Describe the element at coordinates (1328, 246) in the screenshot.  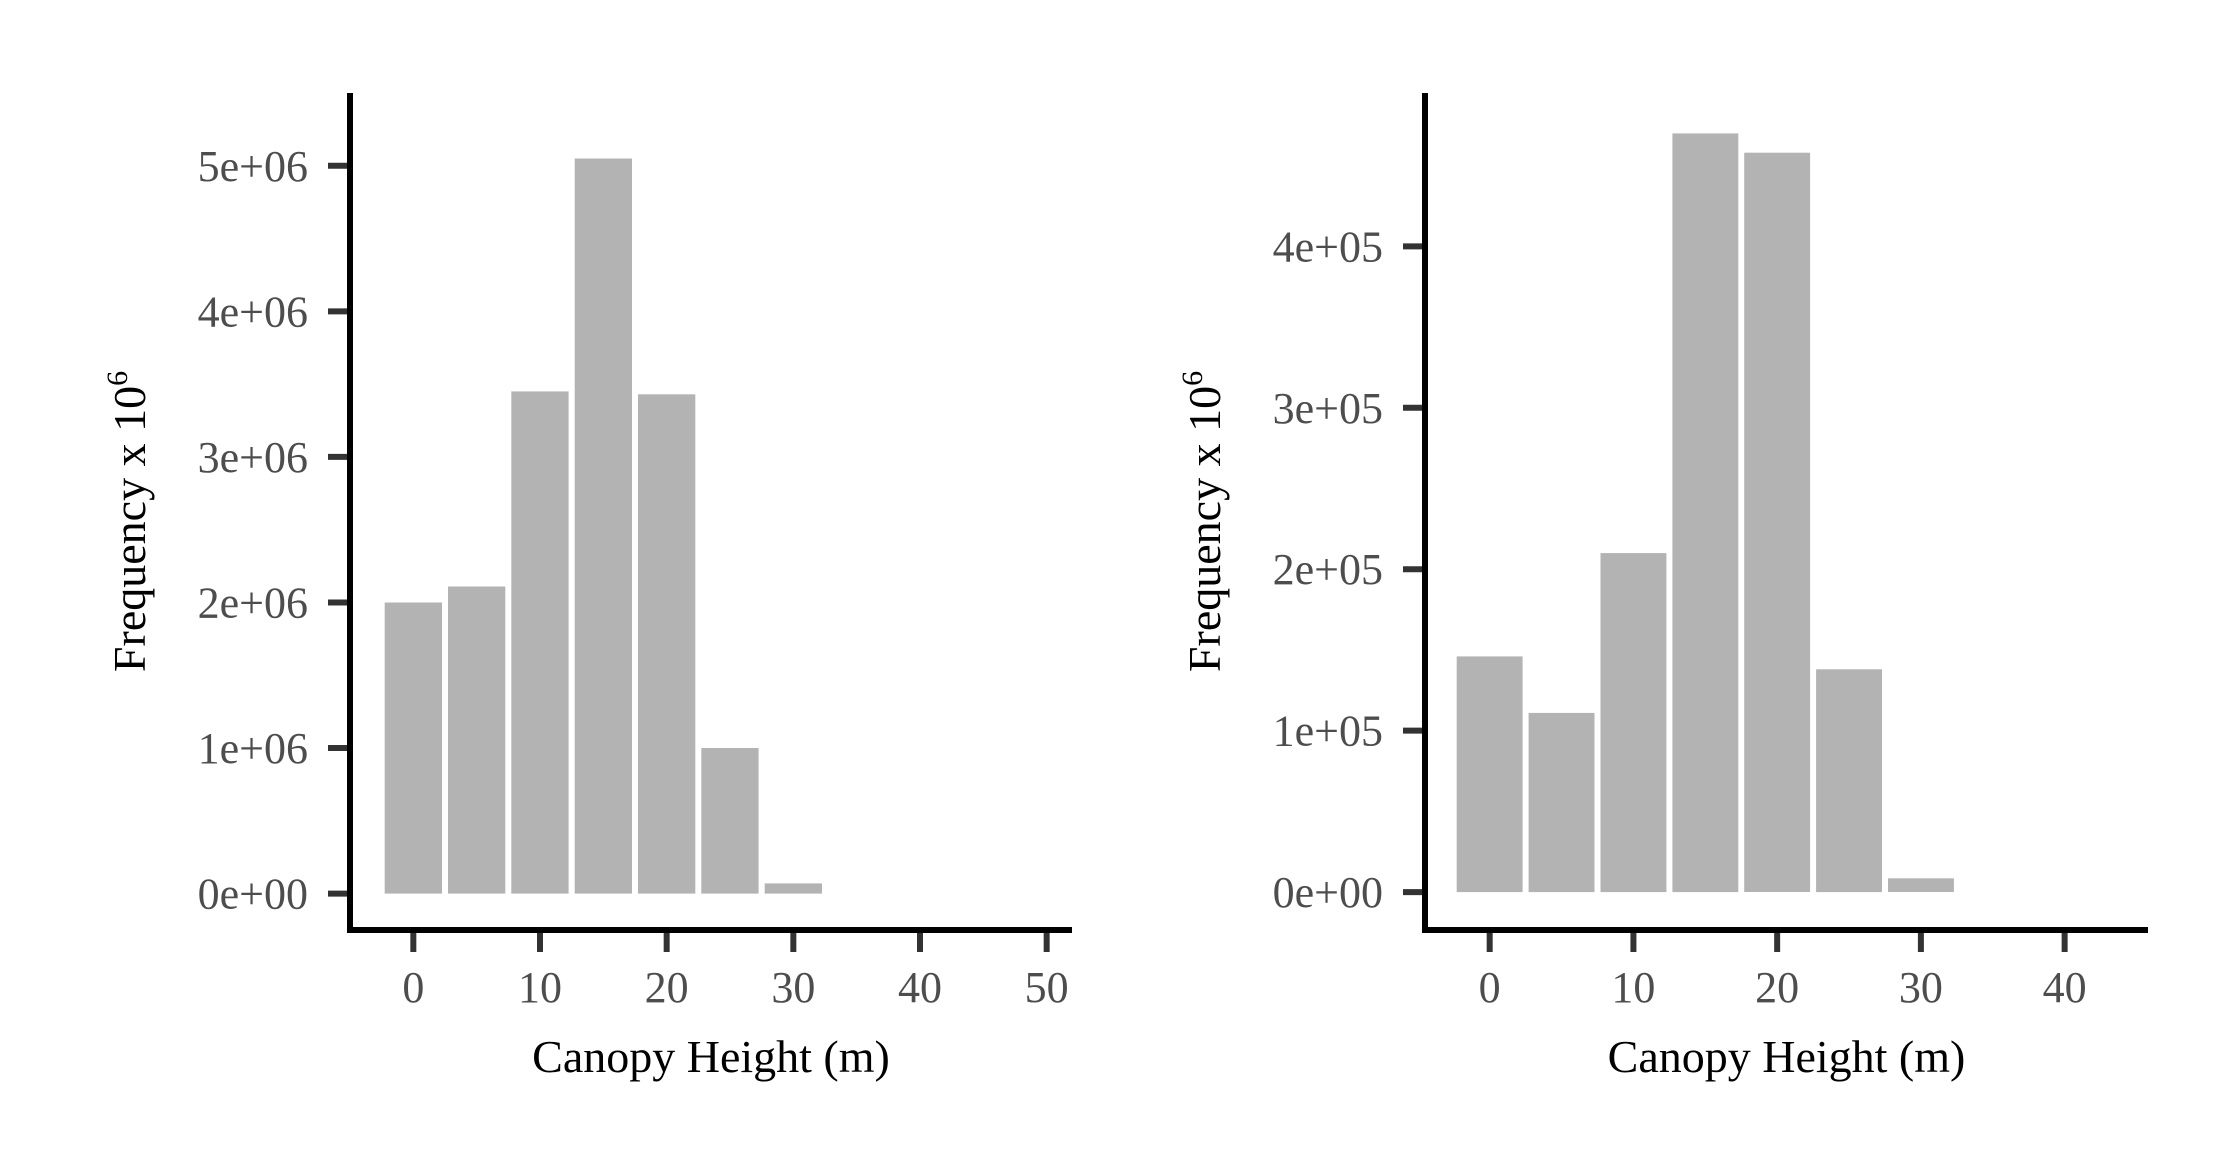
I see `y-tick-label-p2-4: 4e+05` at that location.